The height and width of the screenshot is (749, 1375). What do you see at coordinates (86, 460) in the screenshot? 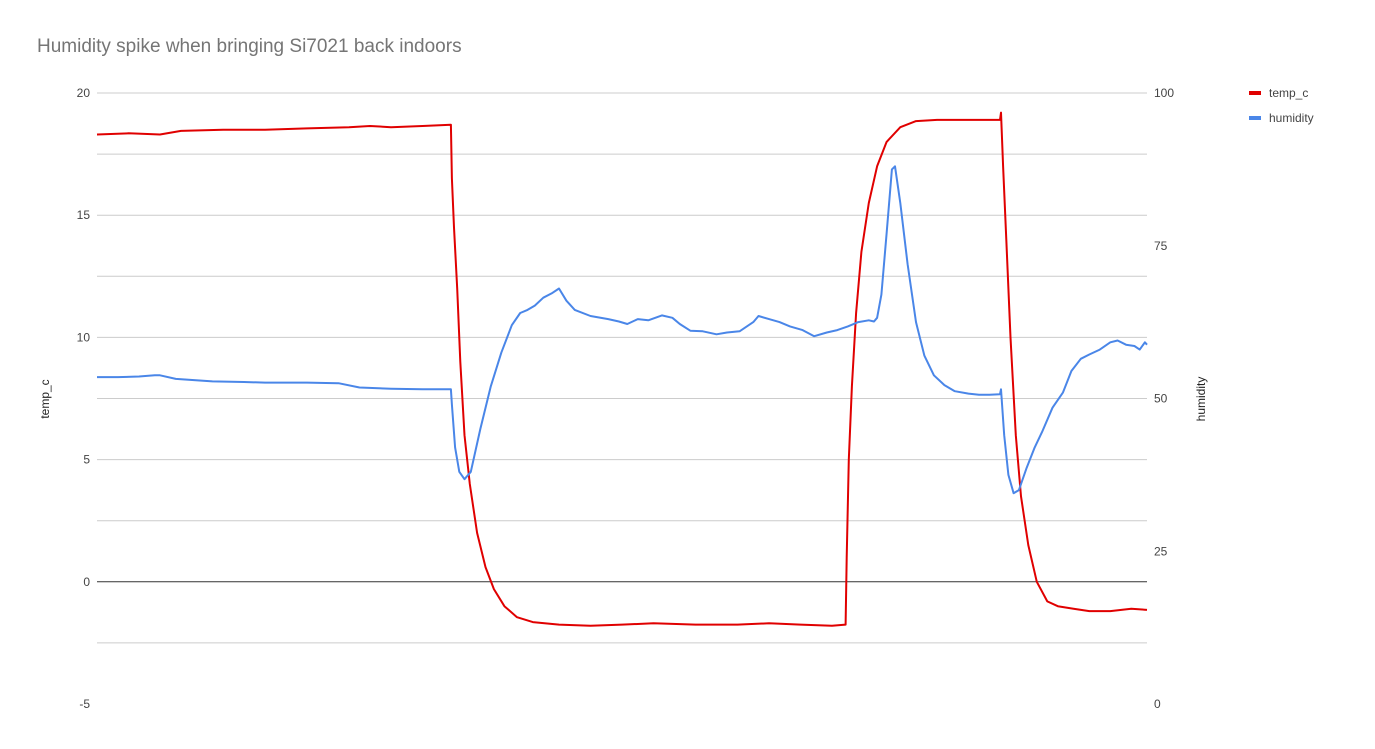
I see `left-tick-label: 5` at bounding box center [86, 460].